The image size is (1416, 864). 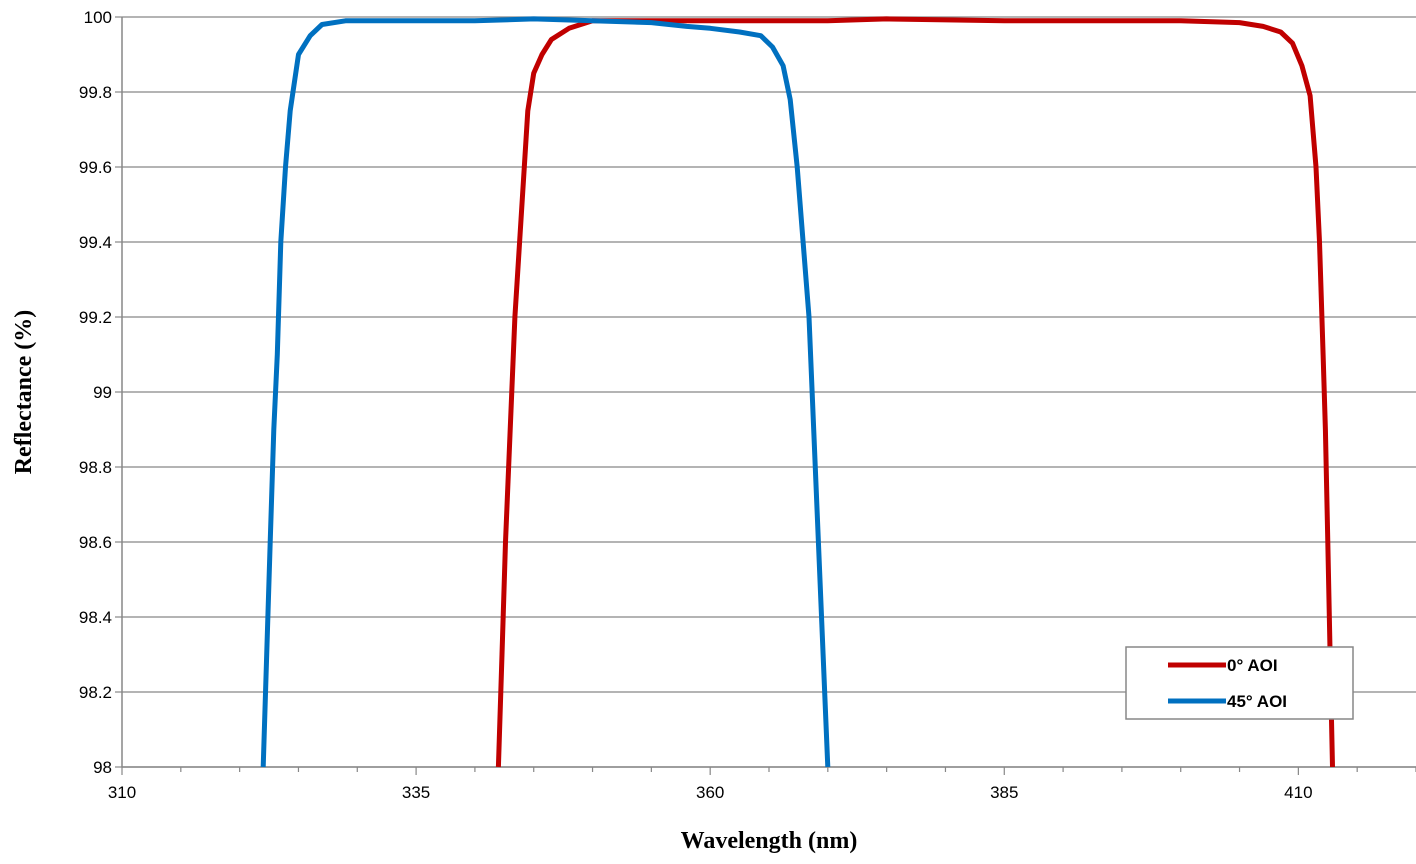 I want to click on y-tick-label: 98.2, so click(x=95, y=692).